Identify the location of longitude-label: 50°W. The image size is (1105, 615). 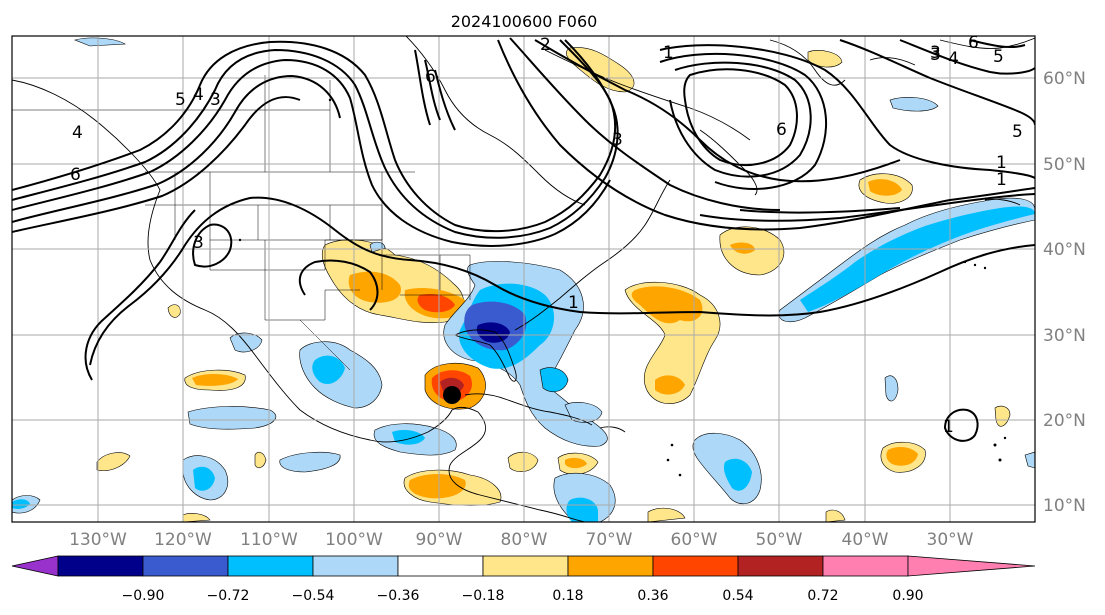
(779, 540).